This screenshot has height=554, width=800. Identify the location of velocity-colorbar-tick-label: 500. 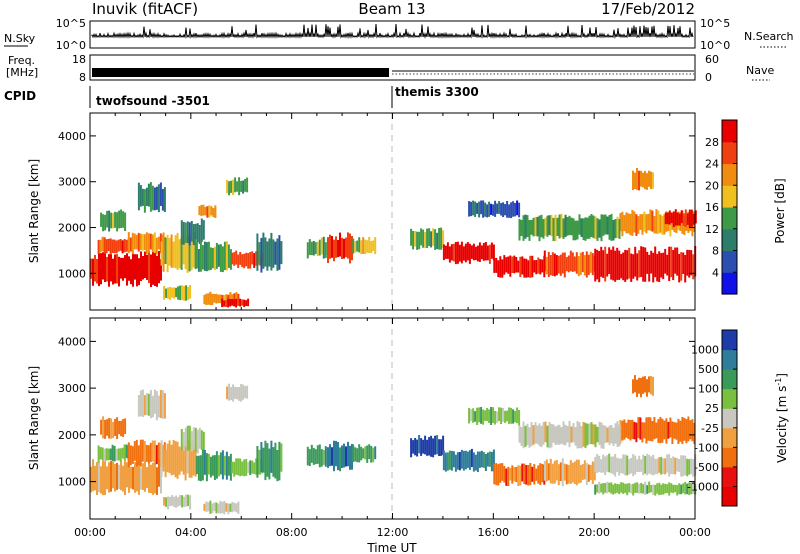
(708, 369).